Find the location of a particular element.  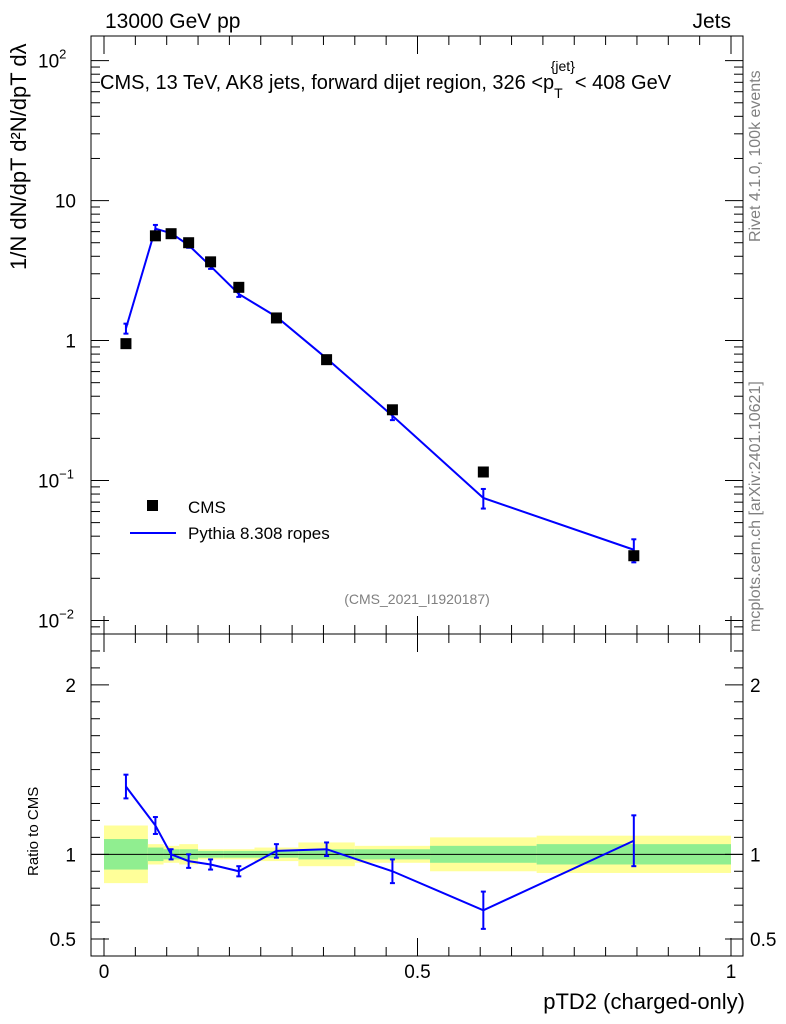

main-y-tick-labels: 10⁻² 10⁻¹ 1 10 10² is located at coordinates (57, 340).